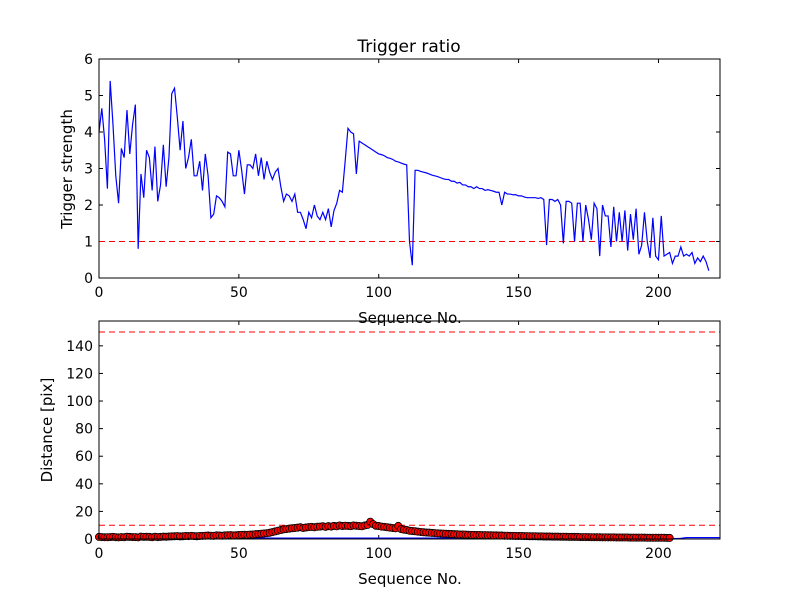  What do you see at coordinates (79, 374) in the screenshot?
I see `y-tick-label: 120` at bounding box center [79, 374].